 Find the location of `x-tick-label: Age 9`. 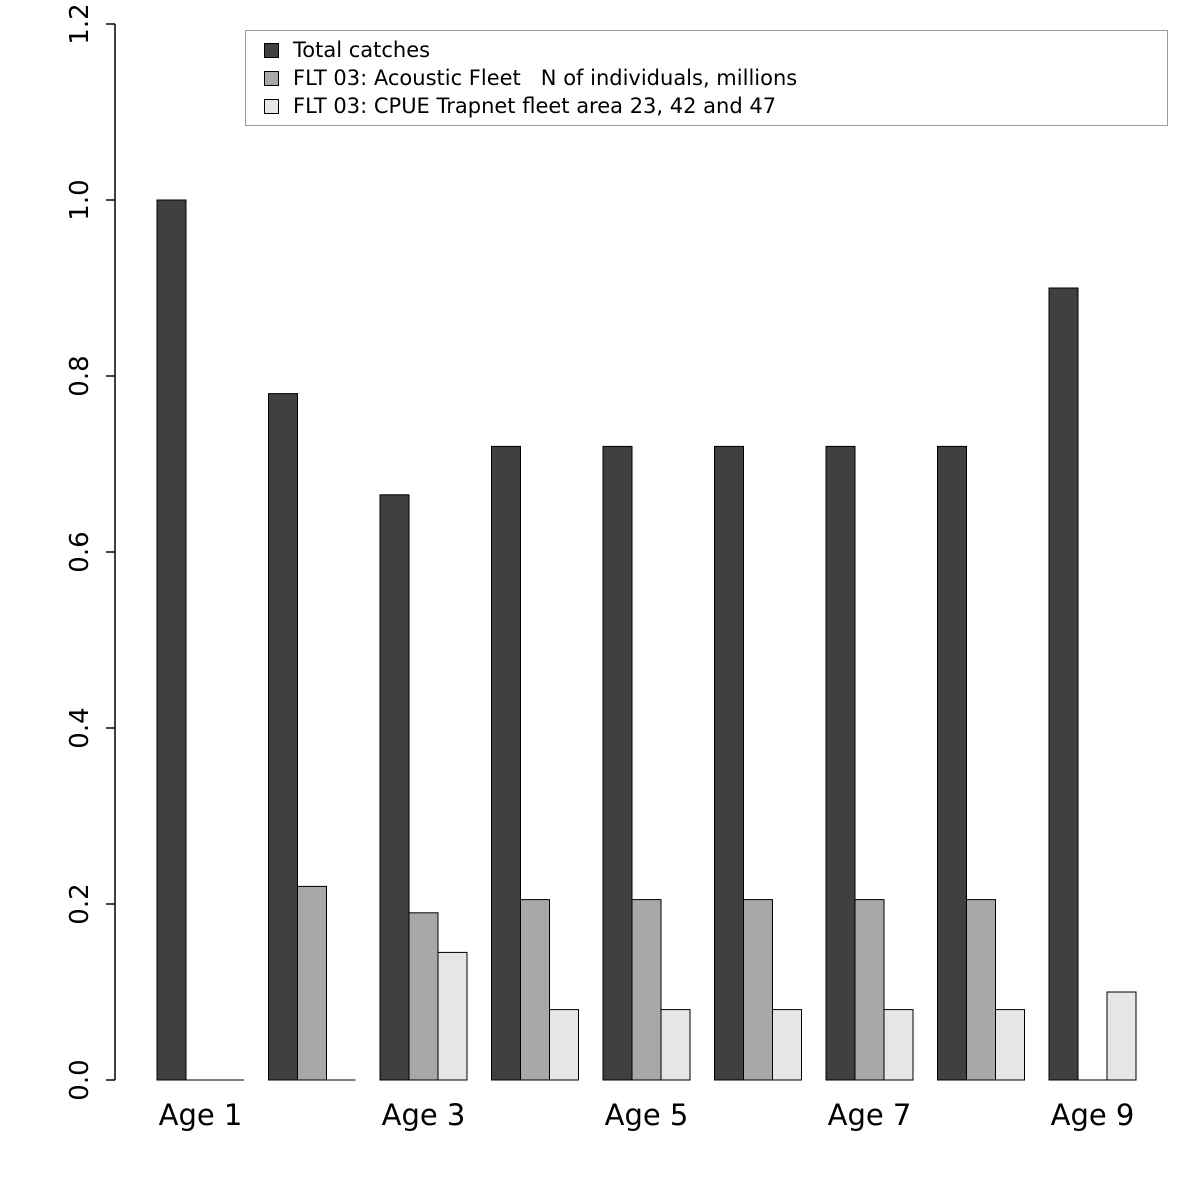

x-tick-label: Age 9 is located at coordinates (1093, 1115).